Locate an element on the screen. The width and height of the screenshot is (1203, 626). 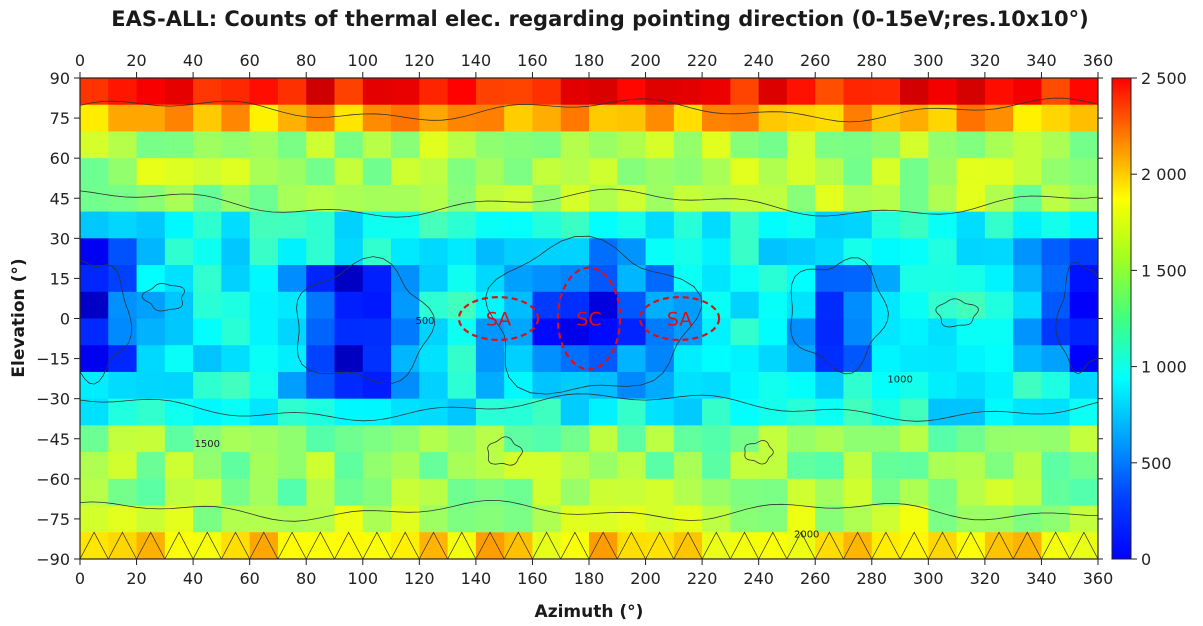
annotation-label: SA is located at coordinates (679, 320).